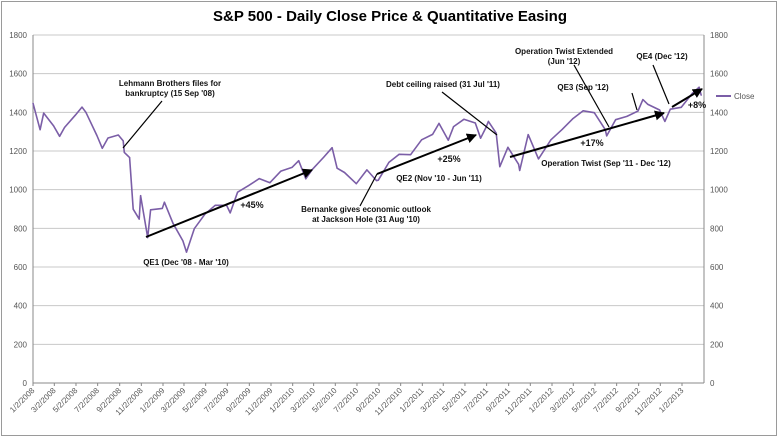  Describe the element at coordinates (18, 112) in the screenshot. I see `y-tick-label-left: 1400` at that location.